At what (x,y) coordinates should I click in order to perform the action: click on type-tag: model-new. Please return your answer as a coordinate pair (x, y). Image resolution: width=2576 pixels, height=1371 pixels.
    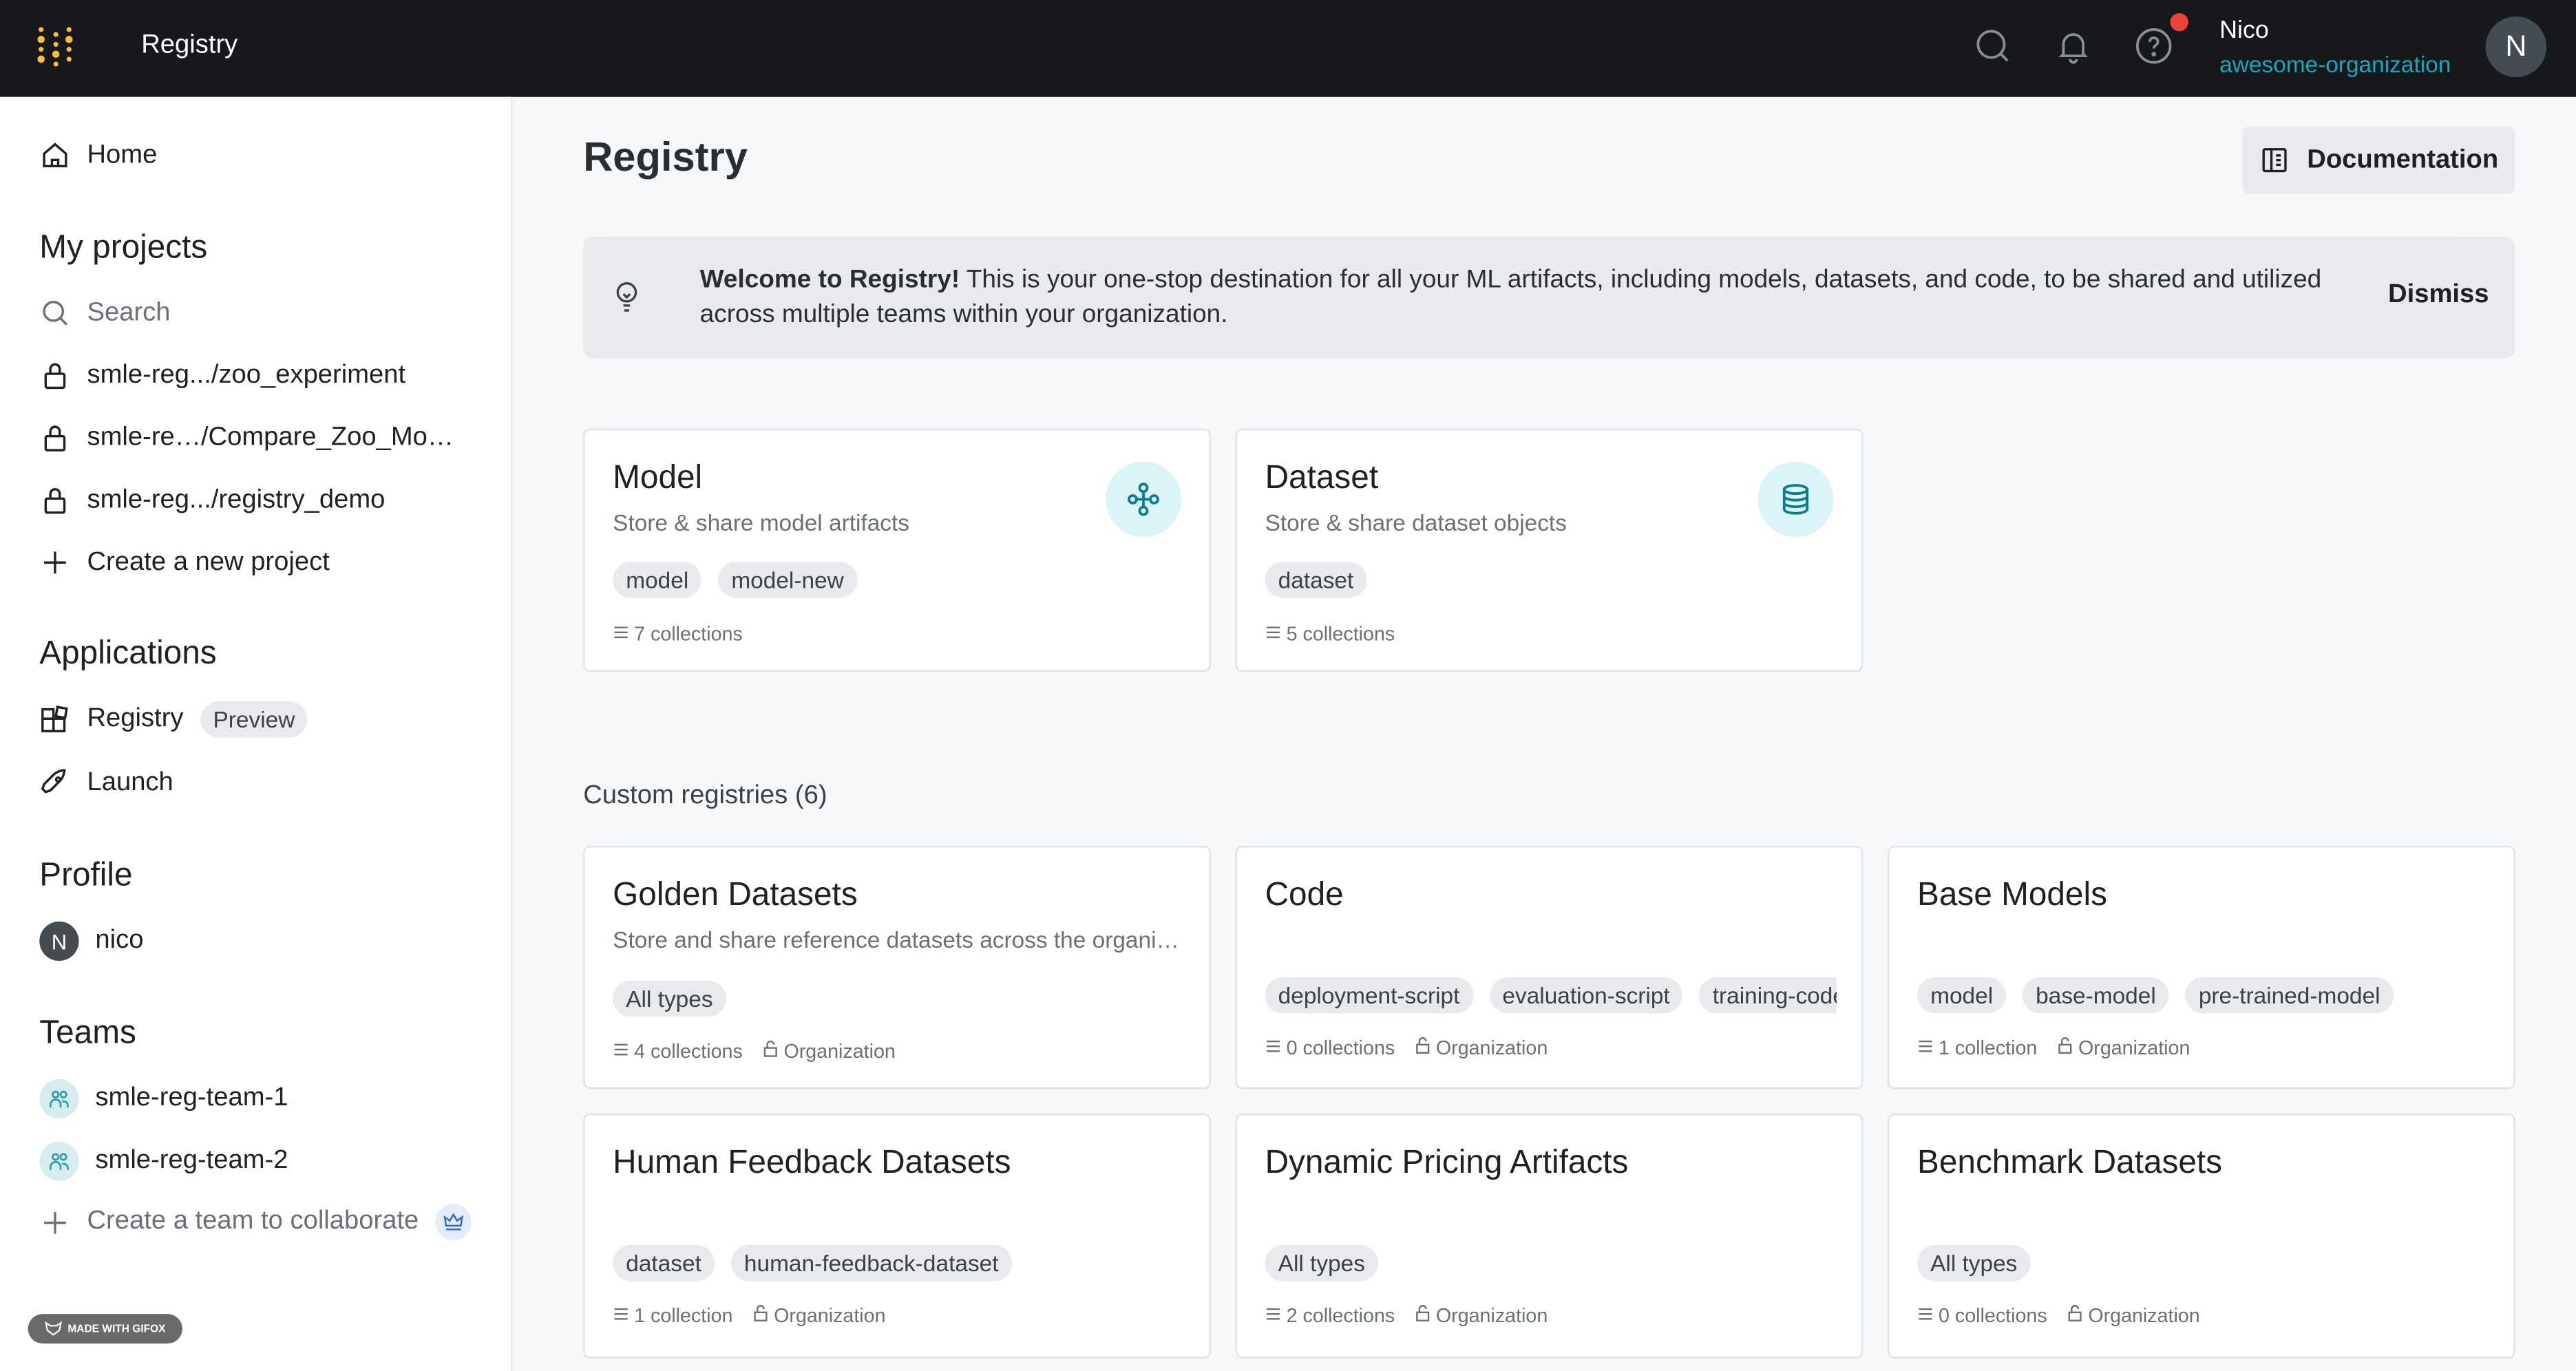
    Looking at the image, I should click on (788, 580).